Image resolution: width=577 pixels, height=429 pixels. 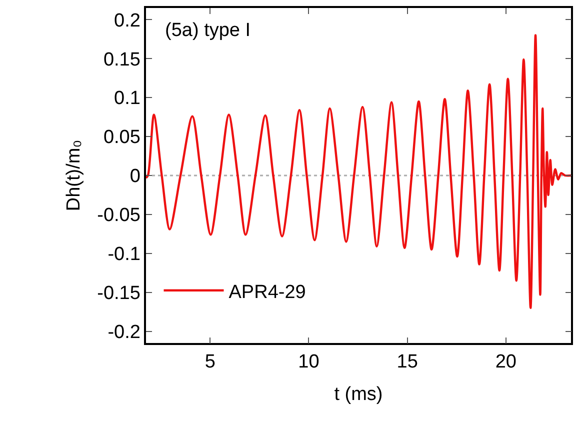 What do you see at coordinates (127, 21) in the screenshot?
I see `y-tick-label: 0.2` at bounding box center [127, 21].